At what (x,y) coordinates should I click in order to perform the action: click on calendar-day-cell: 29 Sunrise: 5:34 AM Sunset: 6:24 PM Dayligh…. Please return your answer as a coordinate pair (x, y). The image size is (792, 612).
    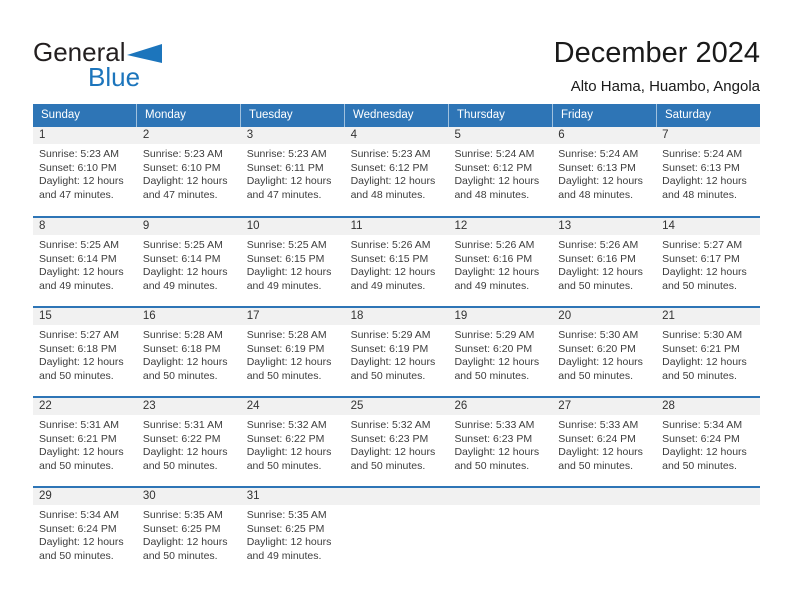
    Looking at the image, I should click on (85, 532).